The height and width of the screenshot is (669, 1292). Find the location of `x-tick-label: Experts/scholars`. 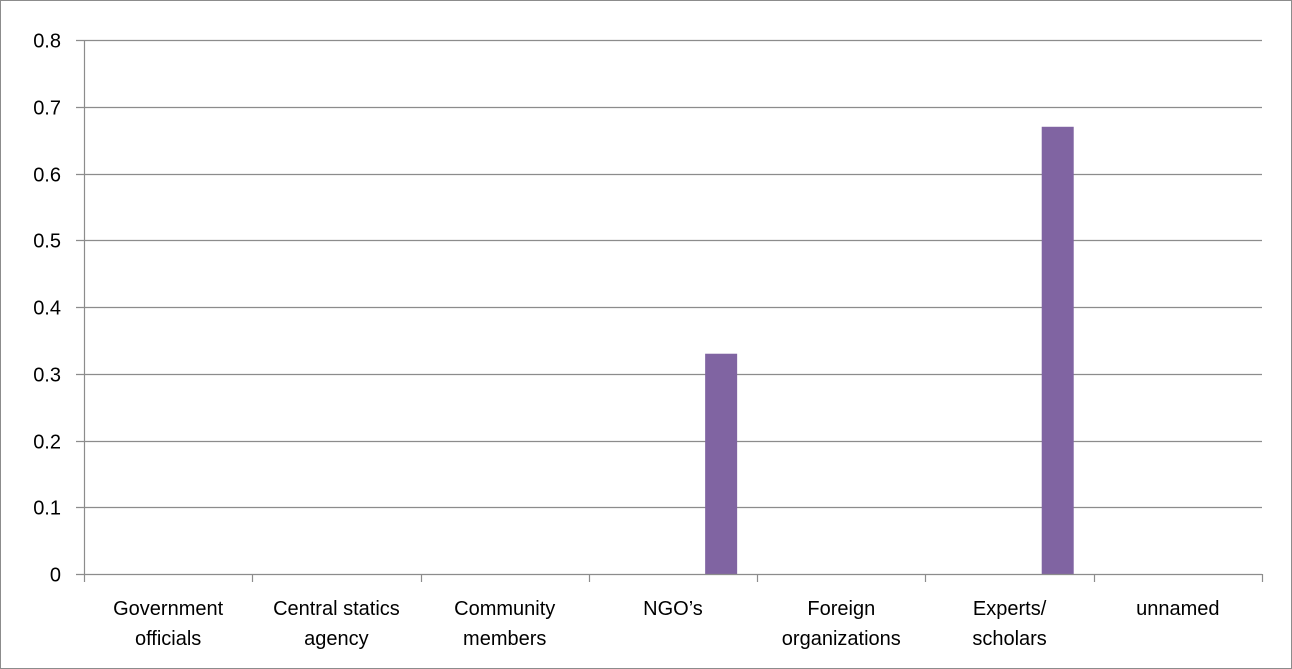

x-tick-label: Experts/scholars is located at coordinates (1009, 624).